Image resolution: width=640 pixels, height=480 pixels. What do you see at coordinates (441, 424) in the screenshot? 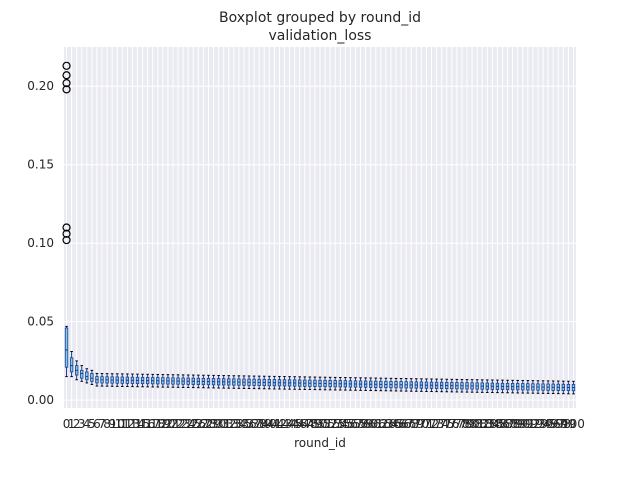
I see `x-tick-label: 74` at bounding box center [441, 424].